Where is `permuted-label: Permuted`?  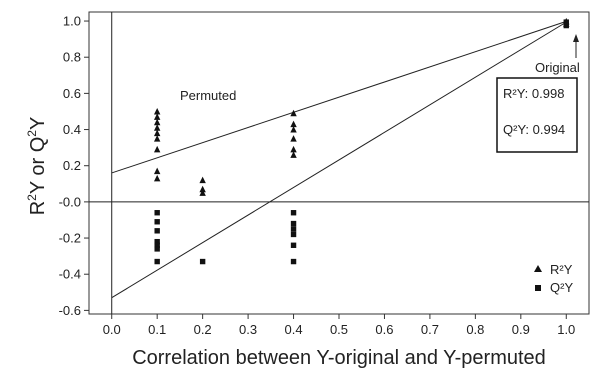
permuted-label: Permuted is located at coordinates (208, 95).